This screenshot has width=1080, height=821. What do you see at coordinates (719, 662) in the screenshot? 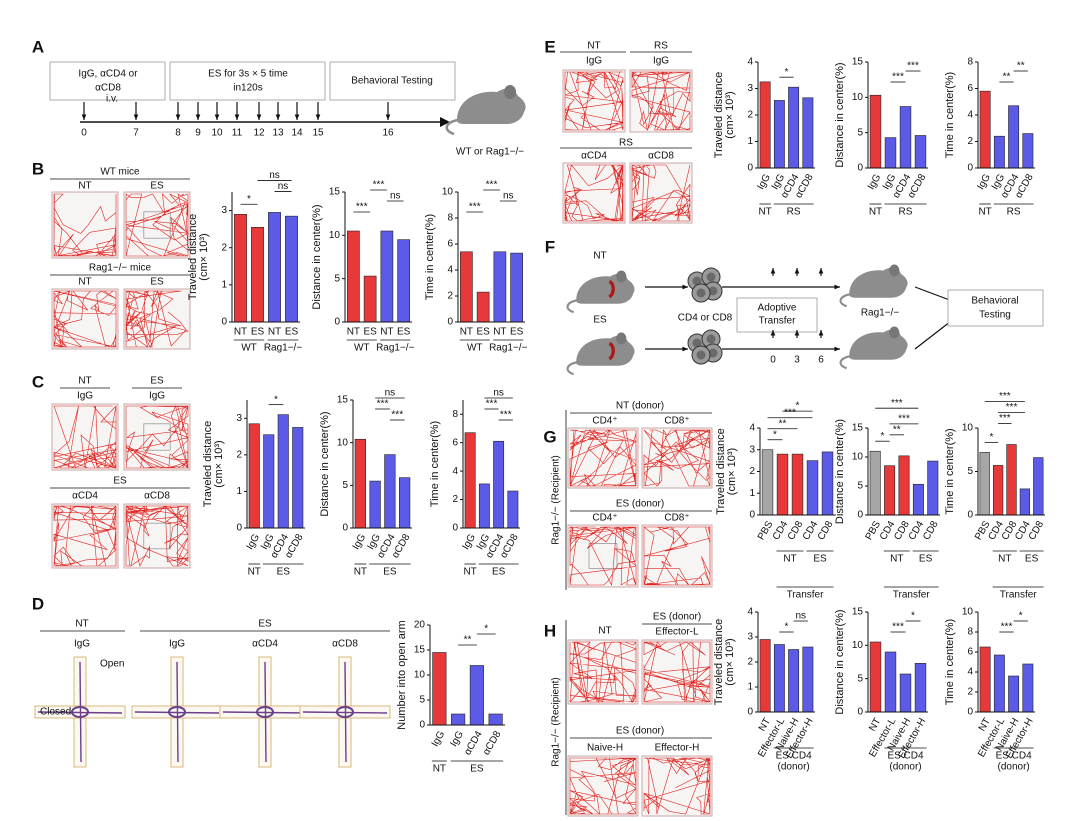
I see `y-axis-label: Traveled distance` at bounding box center [719, 662].